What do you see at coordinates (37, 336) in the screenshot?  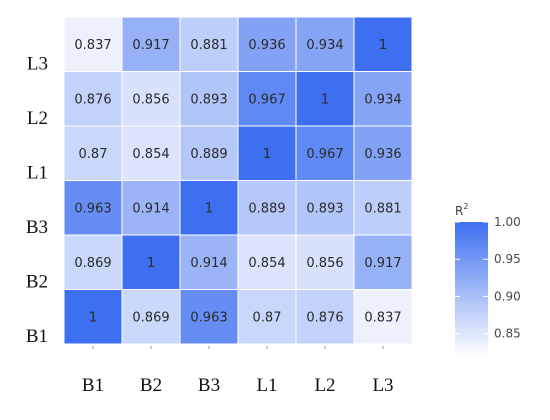 I see `y-tick-label: B1` at bounding box center [37, 336].